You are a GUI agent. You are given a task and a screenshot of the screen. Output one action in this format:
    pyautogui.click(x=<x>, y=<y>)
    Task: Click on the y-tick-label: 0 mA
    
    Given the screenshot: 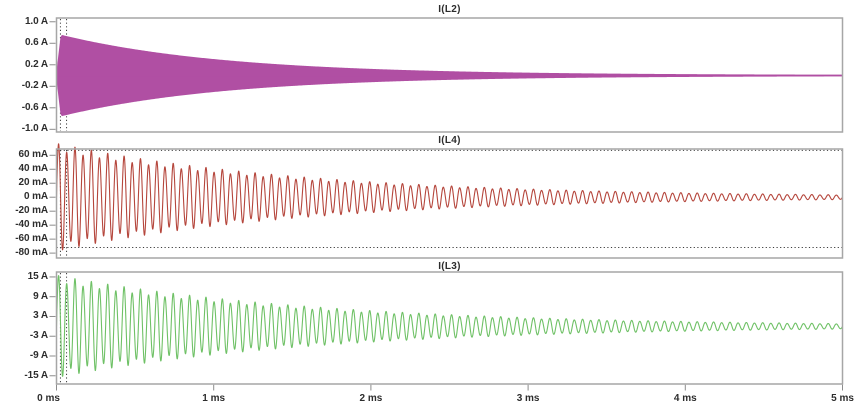 What is the action you would take?
    pyautogui.click(x=35, y=197)
    